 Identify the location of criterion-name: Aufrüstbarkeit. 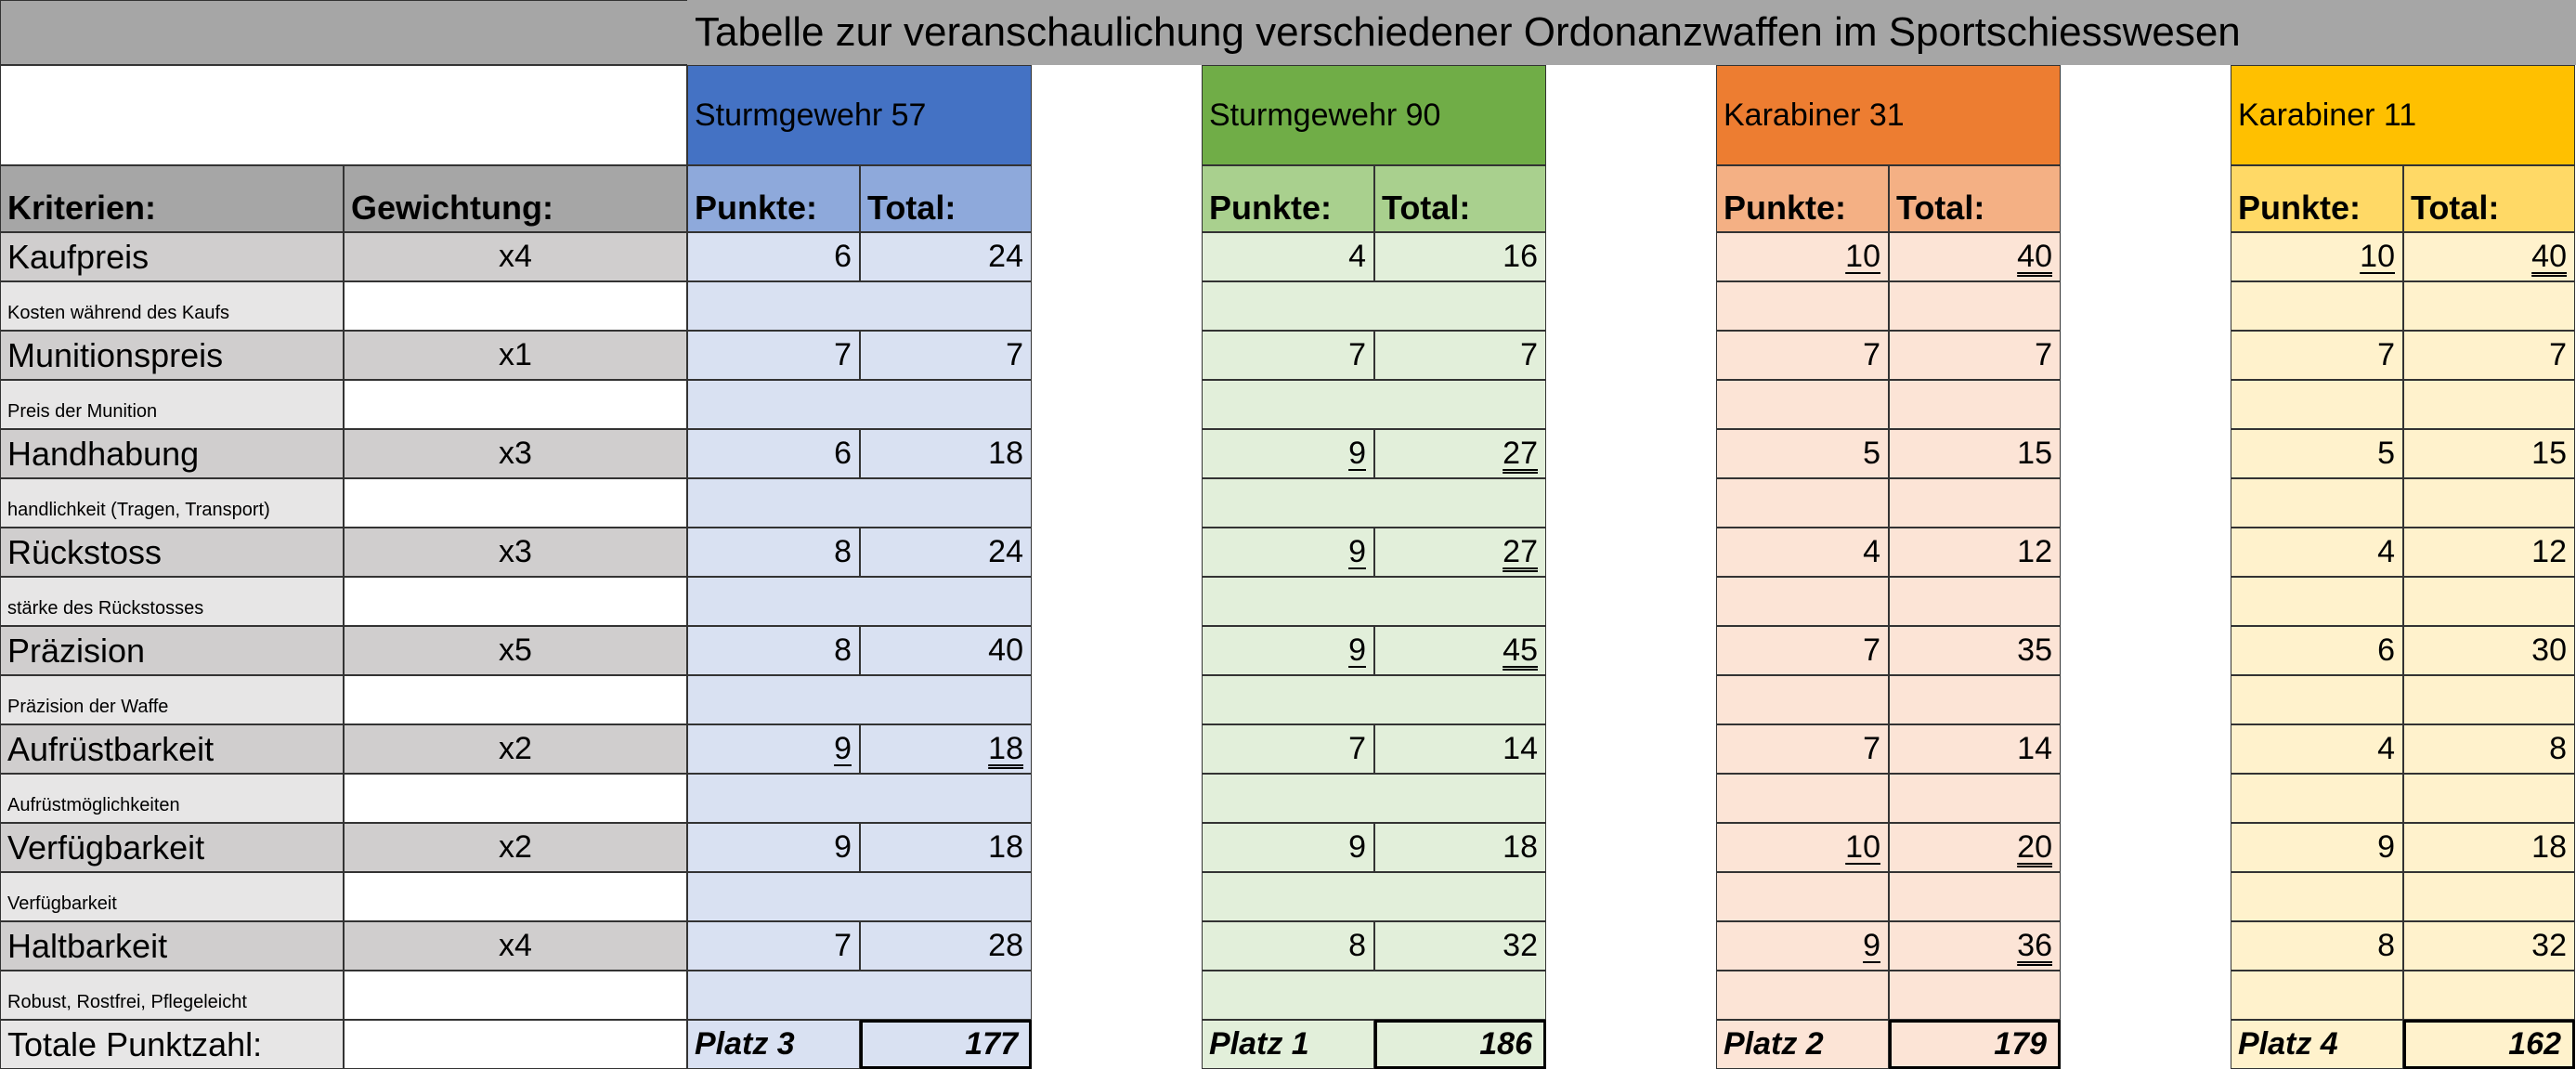
(172, 749).